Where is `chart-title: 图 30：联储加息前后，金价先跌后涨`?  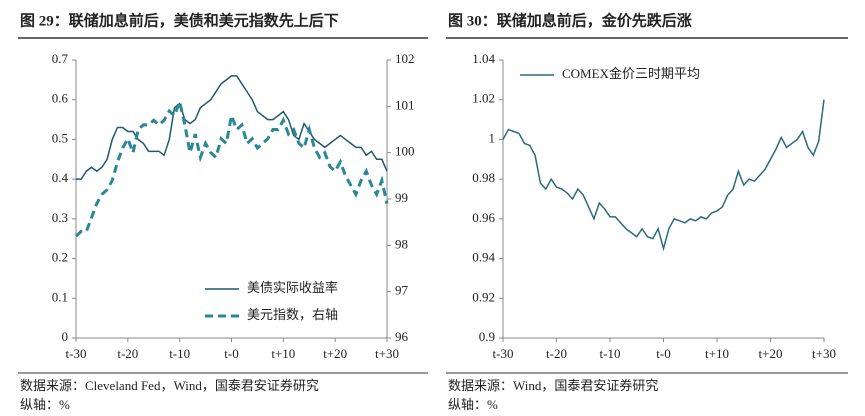 chart-title: 图 30：联储加息前后，金价先跌后涨 is located at coordinates (570, 20).